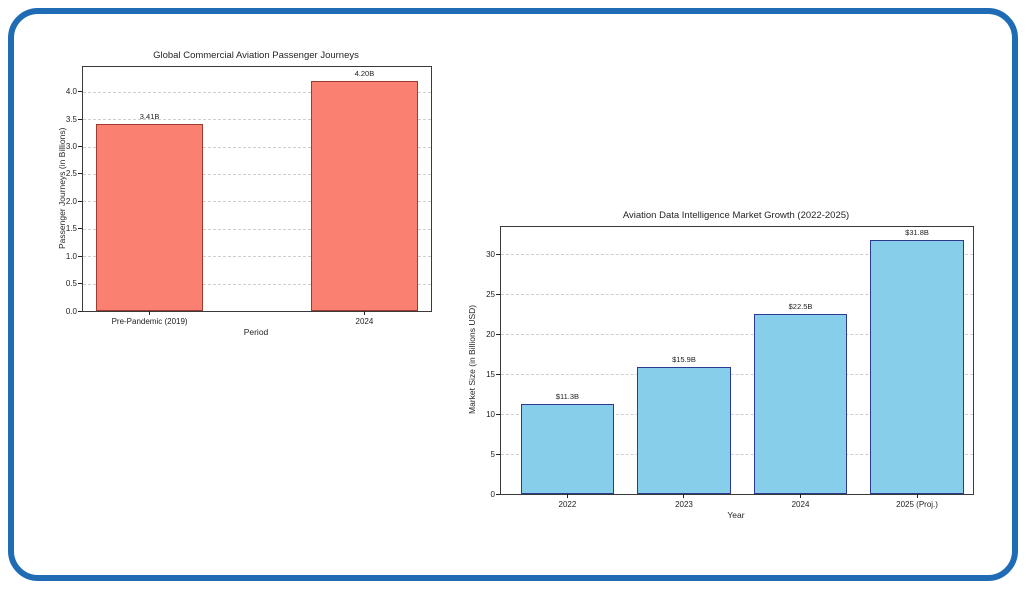 This screenshot has height=589, width=1026. Describe the element at coordinates (490, 294) in the screenshot. I see `y-tick-label: 25` at that location.